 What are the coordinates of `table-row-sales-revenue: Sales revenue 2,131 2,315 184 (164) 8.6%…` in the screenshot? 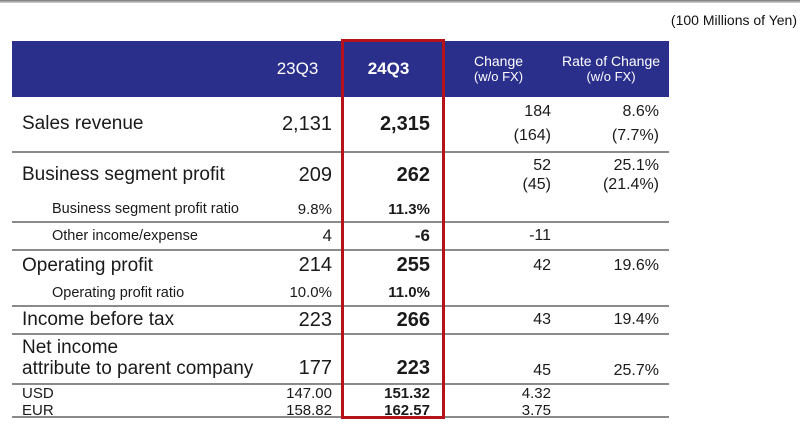 It's located at (340, 125).